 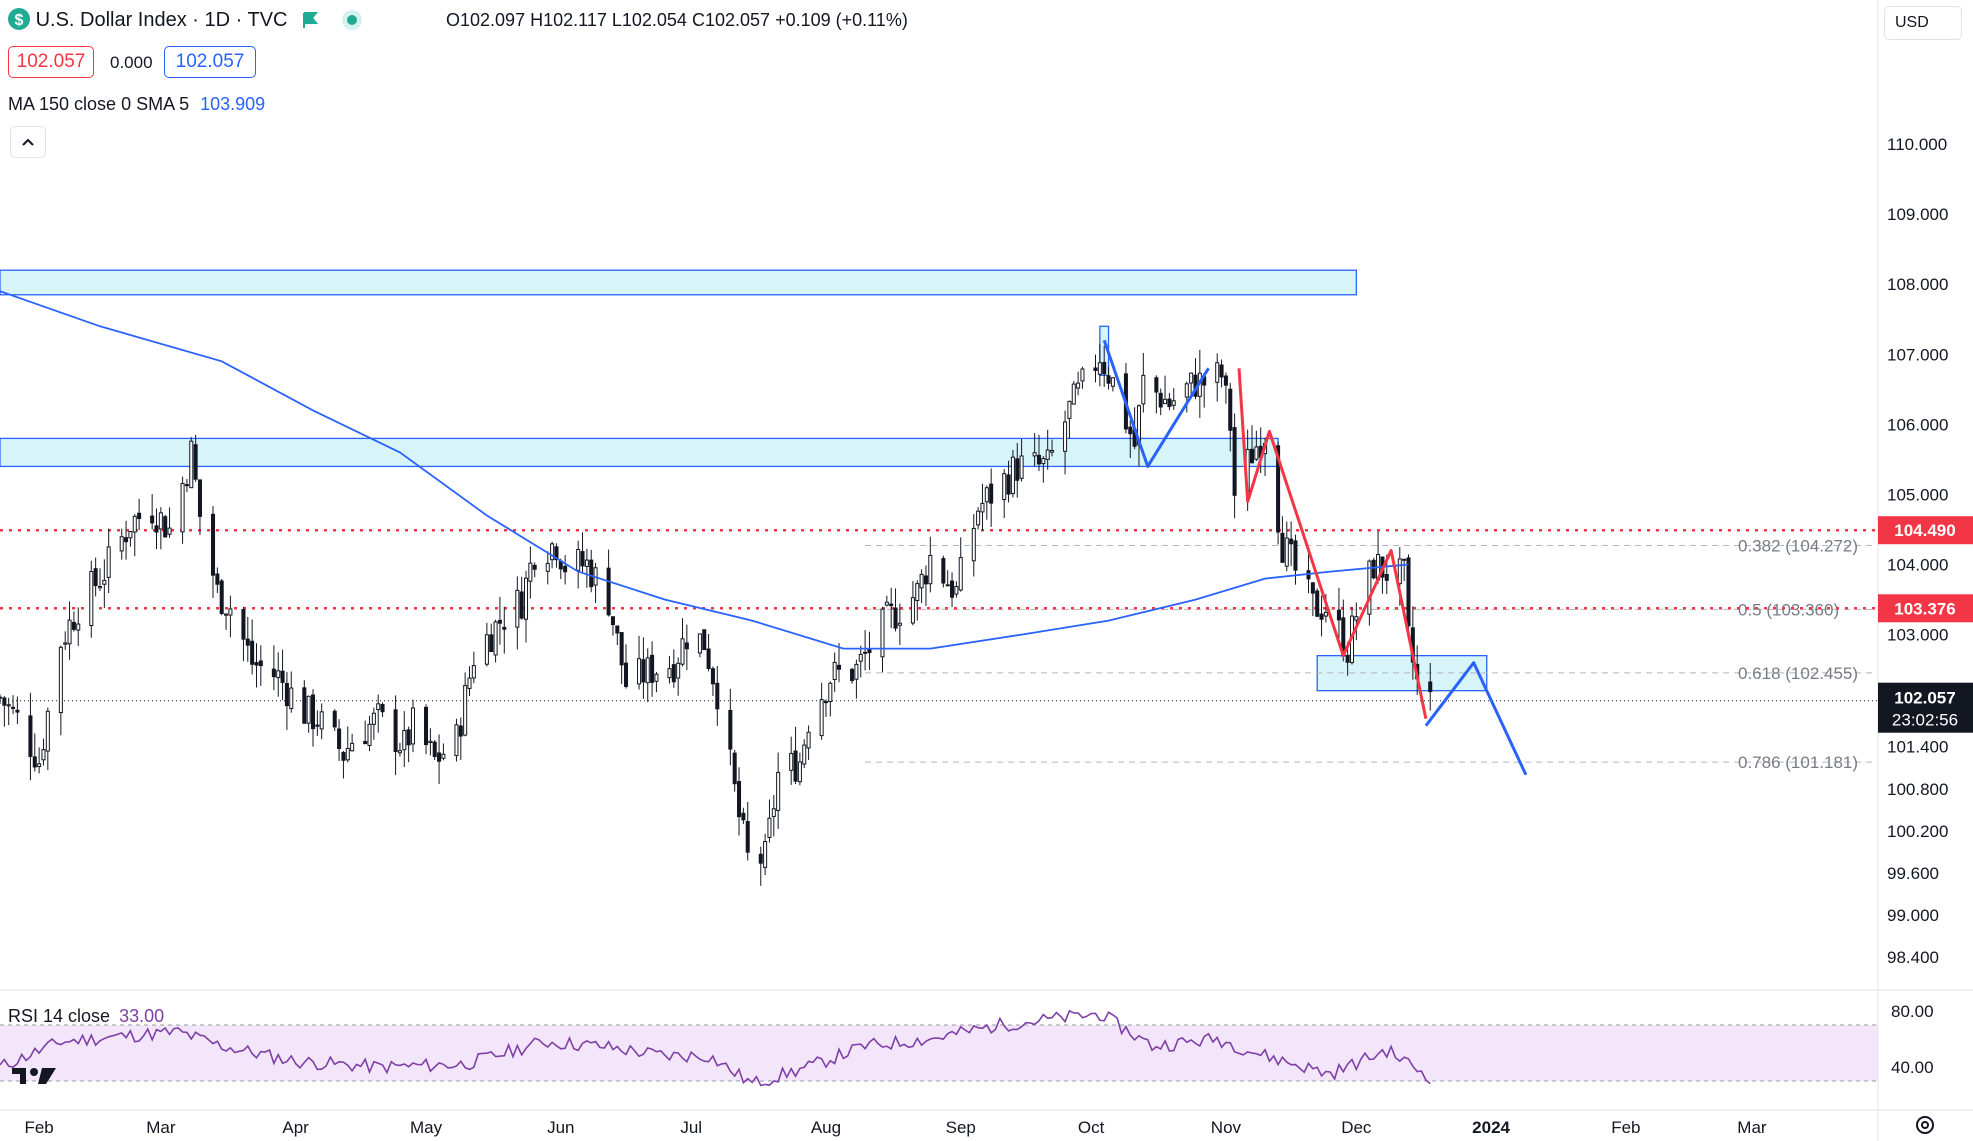 I want to click on rsi-legend: RSI 14 close 33.00, so click(x=86, y=1016).